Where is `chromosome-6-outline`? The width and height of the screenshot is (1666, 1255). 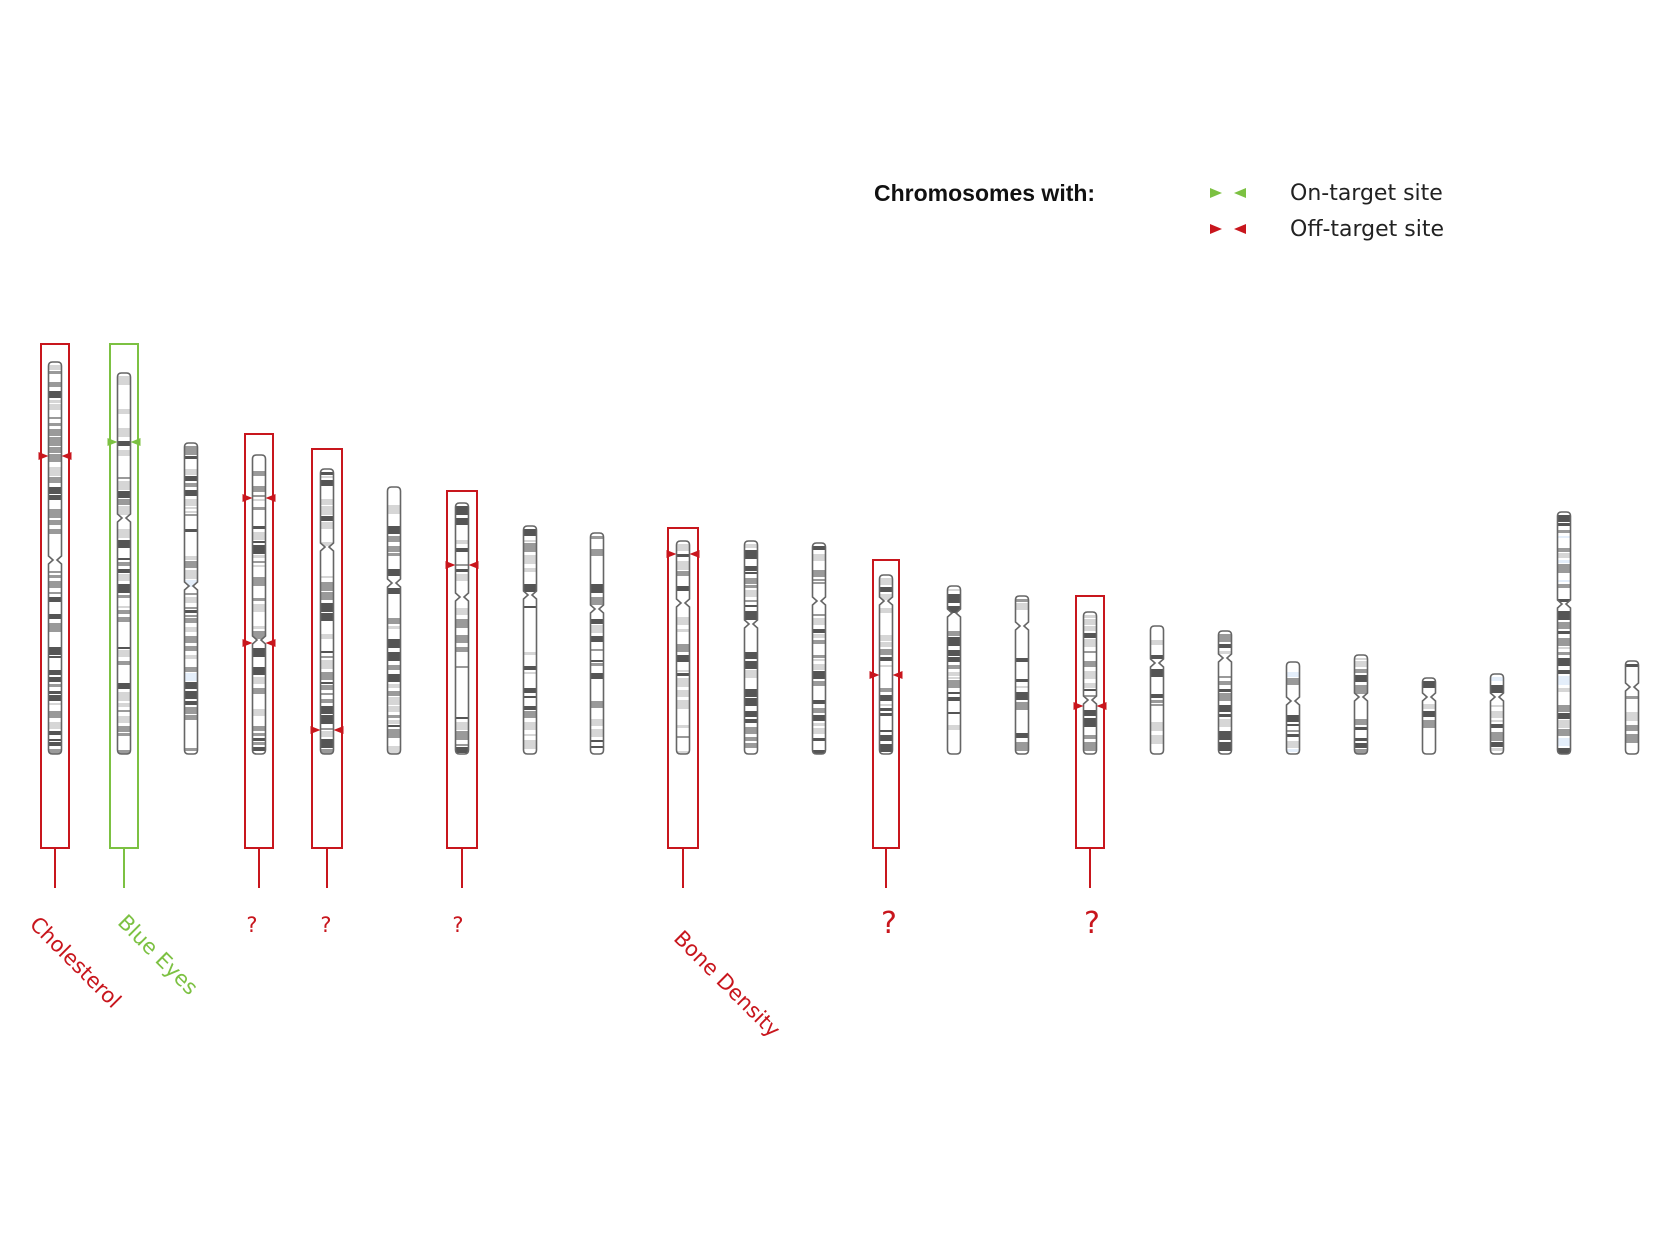
chromosome-6-outline is located at coordinates (394, 620).